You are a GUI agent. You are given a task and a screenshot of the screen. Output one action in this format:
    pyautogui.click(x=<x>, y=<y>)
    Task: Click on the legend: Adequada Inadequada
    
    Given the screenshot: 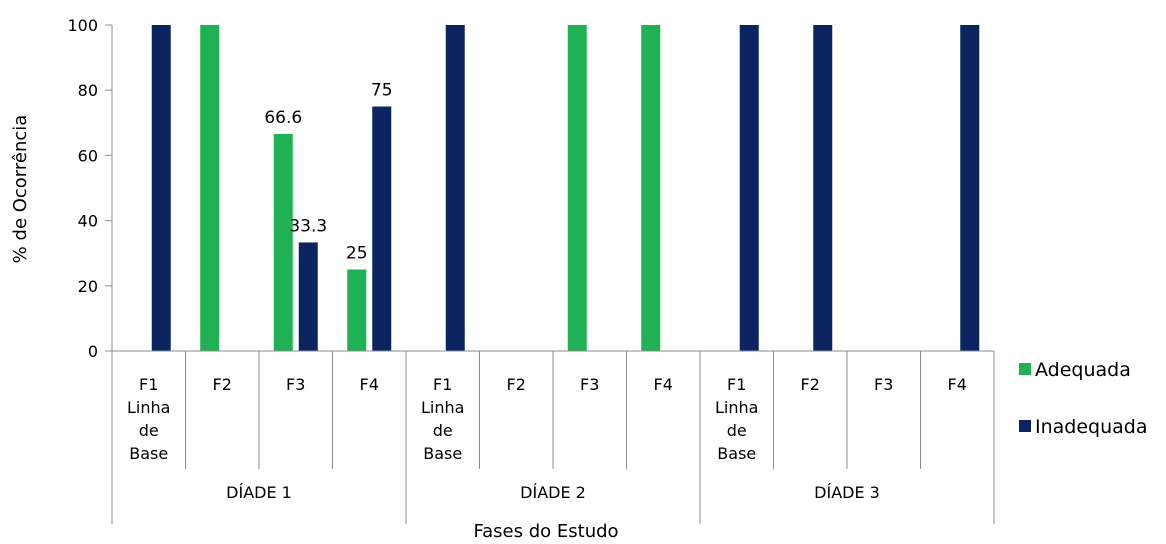 What is the action you would take?
    pyautogui.click(x=1083, y=398)
    